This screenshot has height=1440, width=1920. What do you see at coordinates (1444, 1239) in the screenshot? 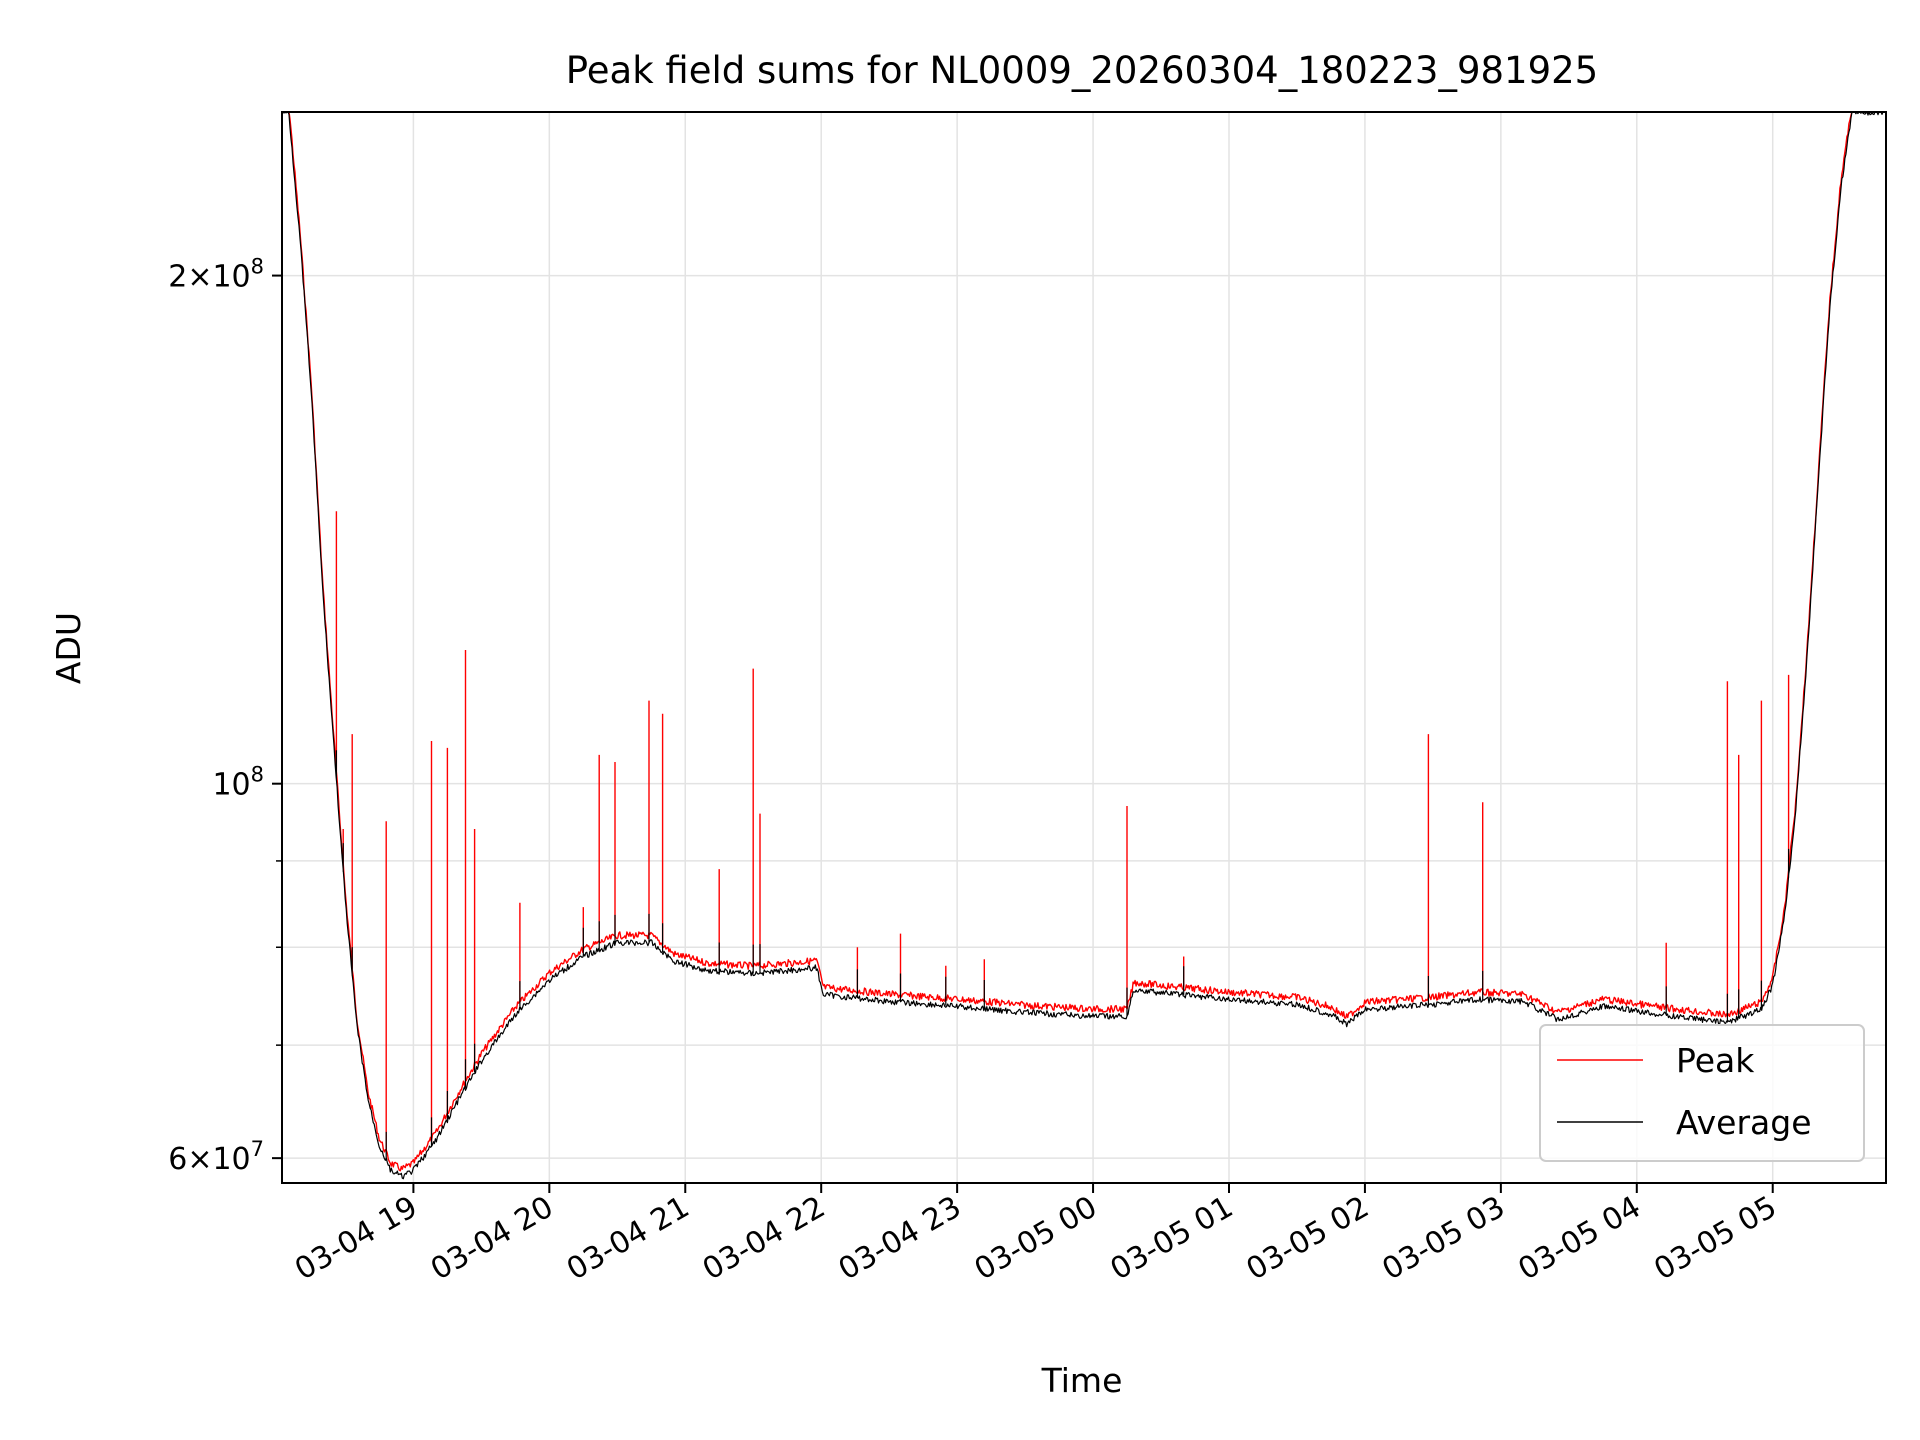
I see `x-tick-label: 03-05 03` at bounding box center [1444, 1239].